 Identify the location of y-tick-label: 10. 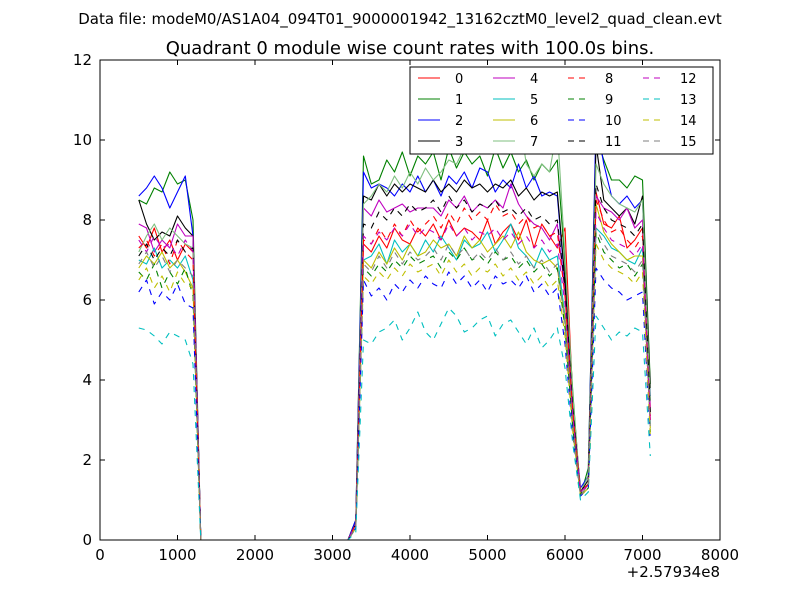
(82, 140).